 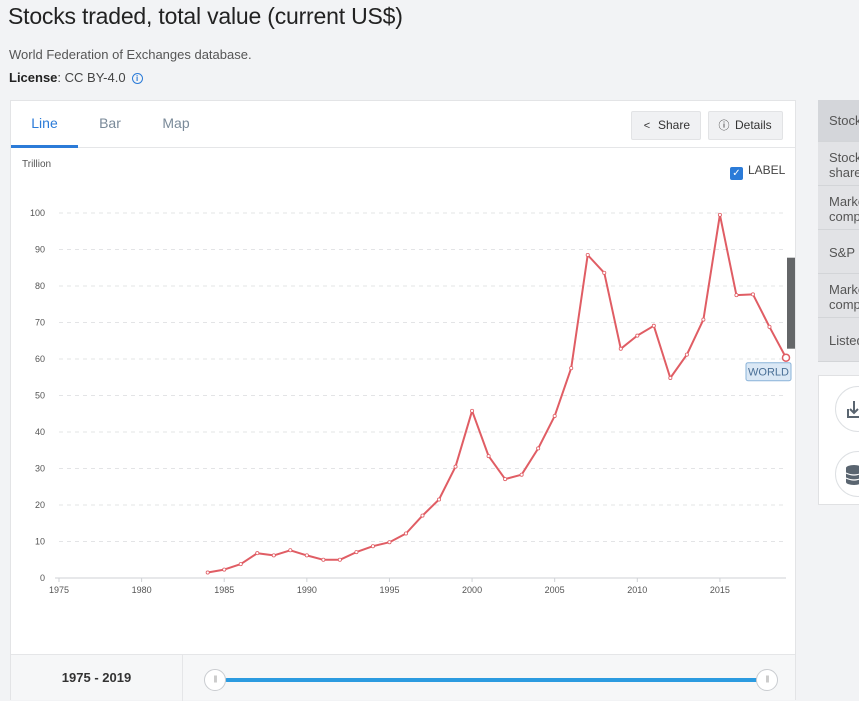 What do you see at coordinates (838, 440) in the screenshot?
I see `download-panel` at bounding box center [838, 440].